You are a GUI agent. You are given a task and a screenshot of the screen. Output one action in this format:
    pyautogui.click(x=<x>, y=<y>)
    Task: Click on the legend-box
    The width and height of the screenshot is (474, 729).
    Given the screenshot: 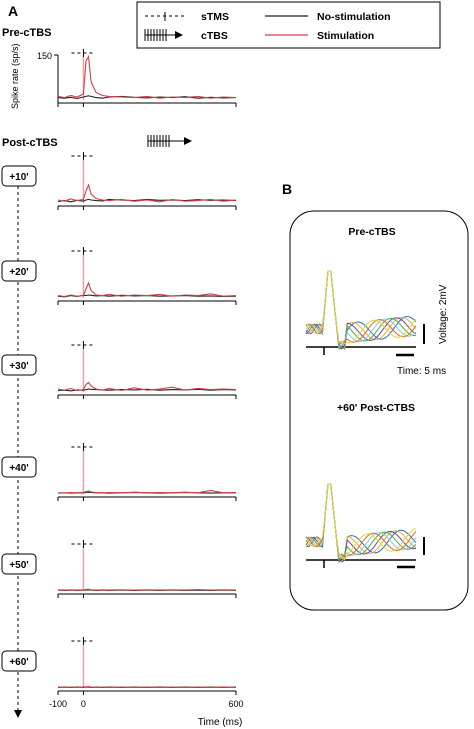 What is the action you would take?
    pyautogui.click(x=288, y=25)
    